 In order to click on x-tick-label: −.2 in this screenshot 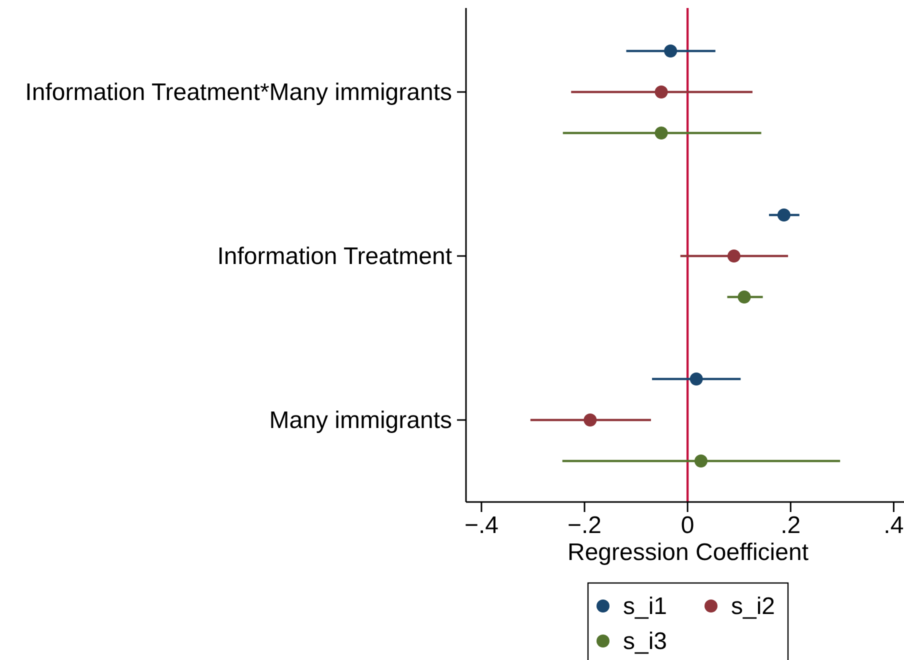, I will do `click(585, 525)`.